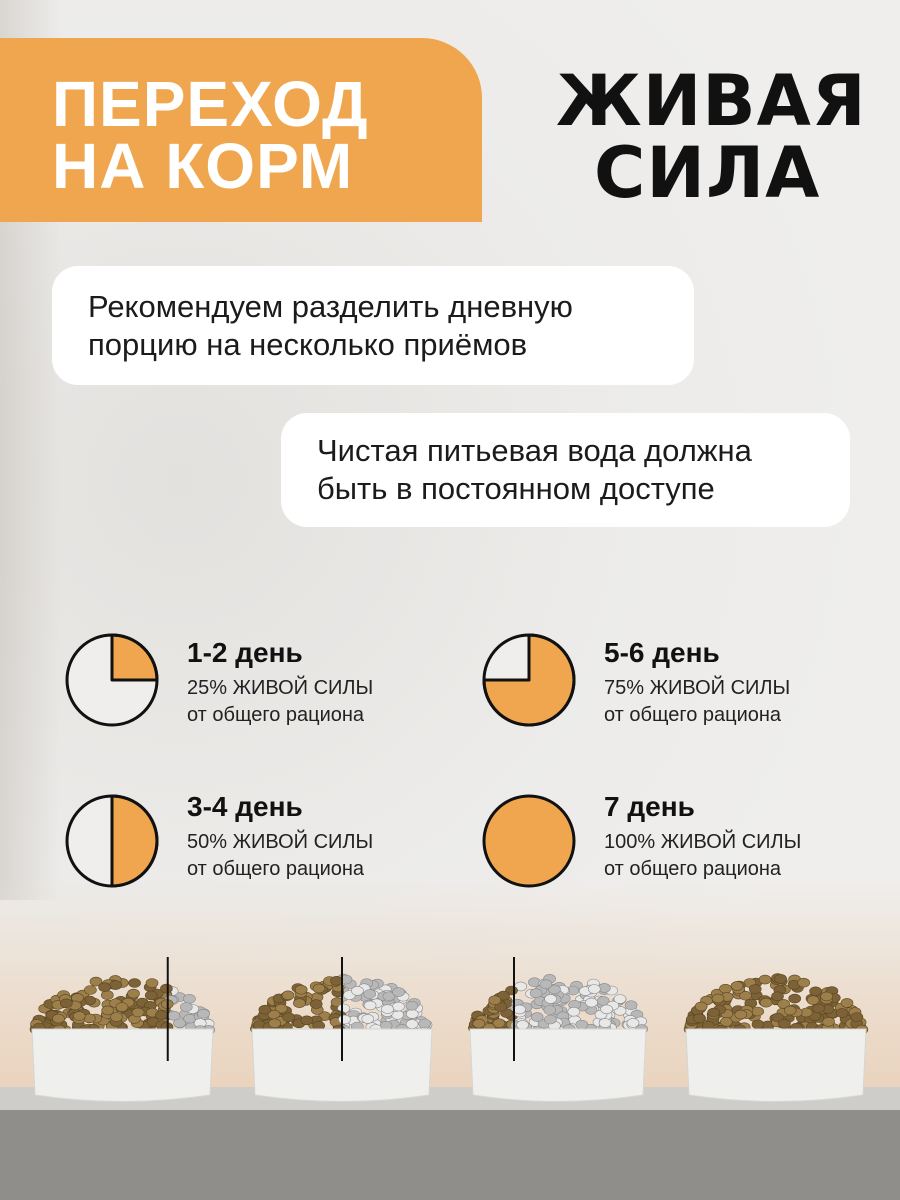 This screenshot has width=900, height=1200. What do you see at coordinates (697, 688) in the screenshot?
I see `step-percent: 75% ЖИВОЙ СИЛЫ` at bounding box center [697, 688].